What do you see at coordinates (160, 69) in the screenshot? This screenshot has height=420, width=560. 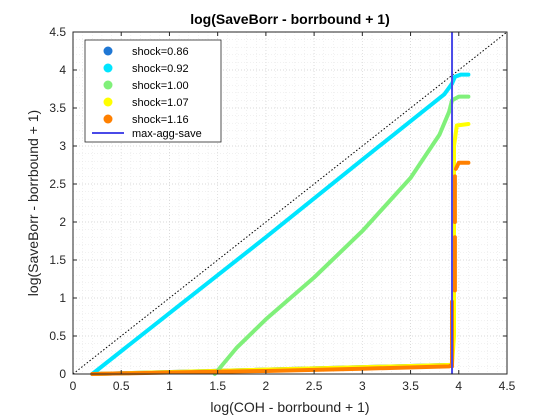 I see `legend-label-shock-0-92: shock=0.92` at bounding box center [160, 69].